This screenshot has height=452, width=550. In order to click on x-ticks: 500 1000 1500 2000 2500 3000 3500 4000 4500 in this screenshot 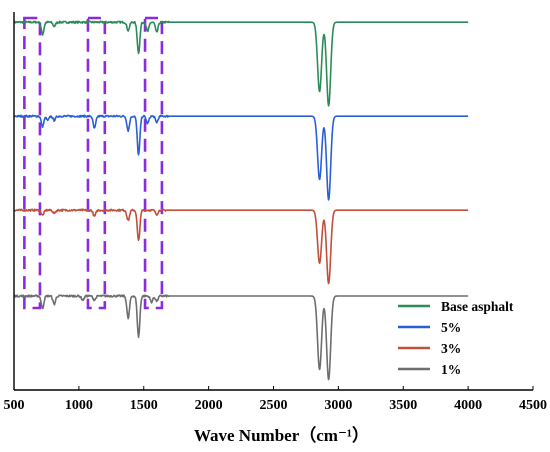, I will do `click(275, 399)`.